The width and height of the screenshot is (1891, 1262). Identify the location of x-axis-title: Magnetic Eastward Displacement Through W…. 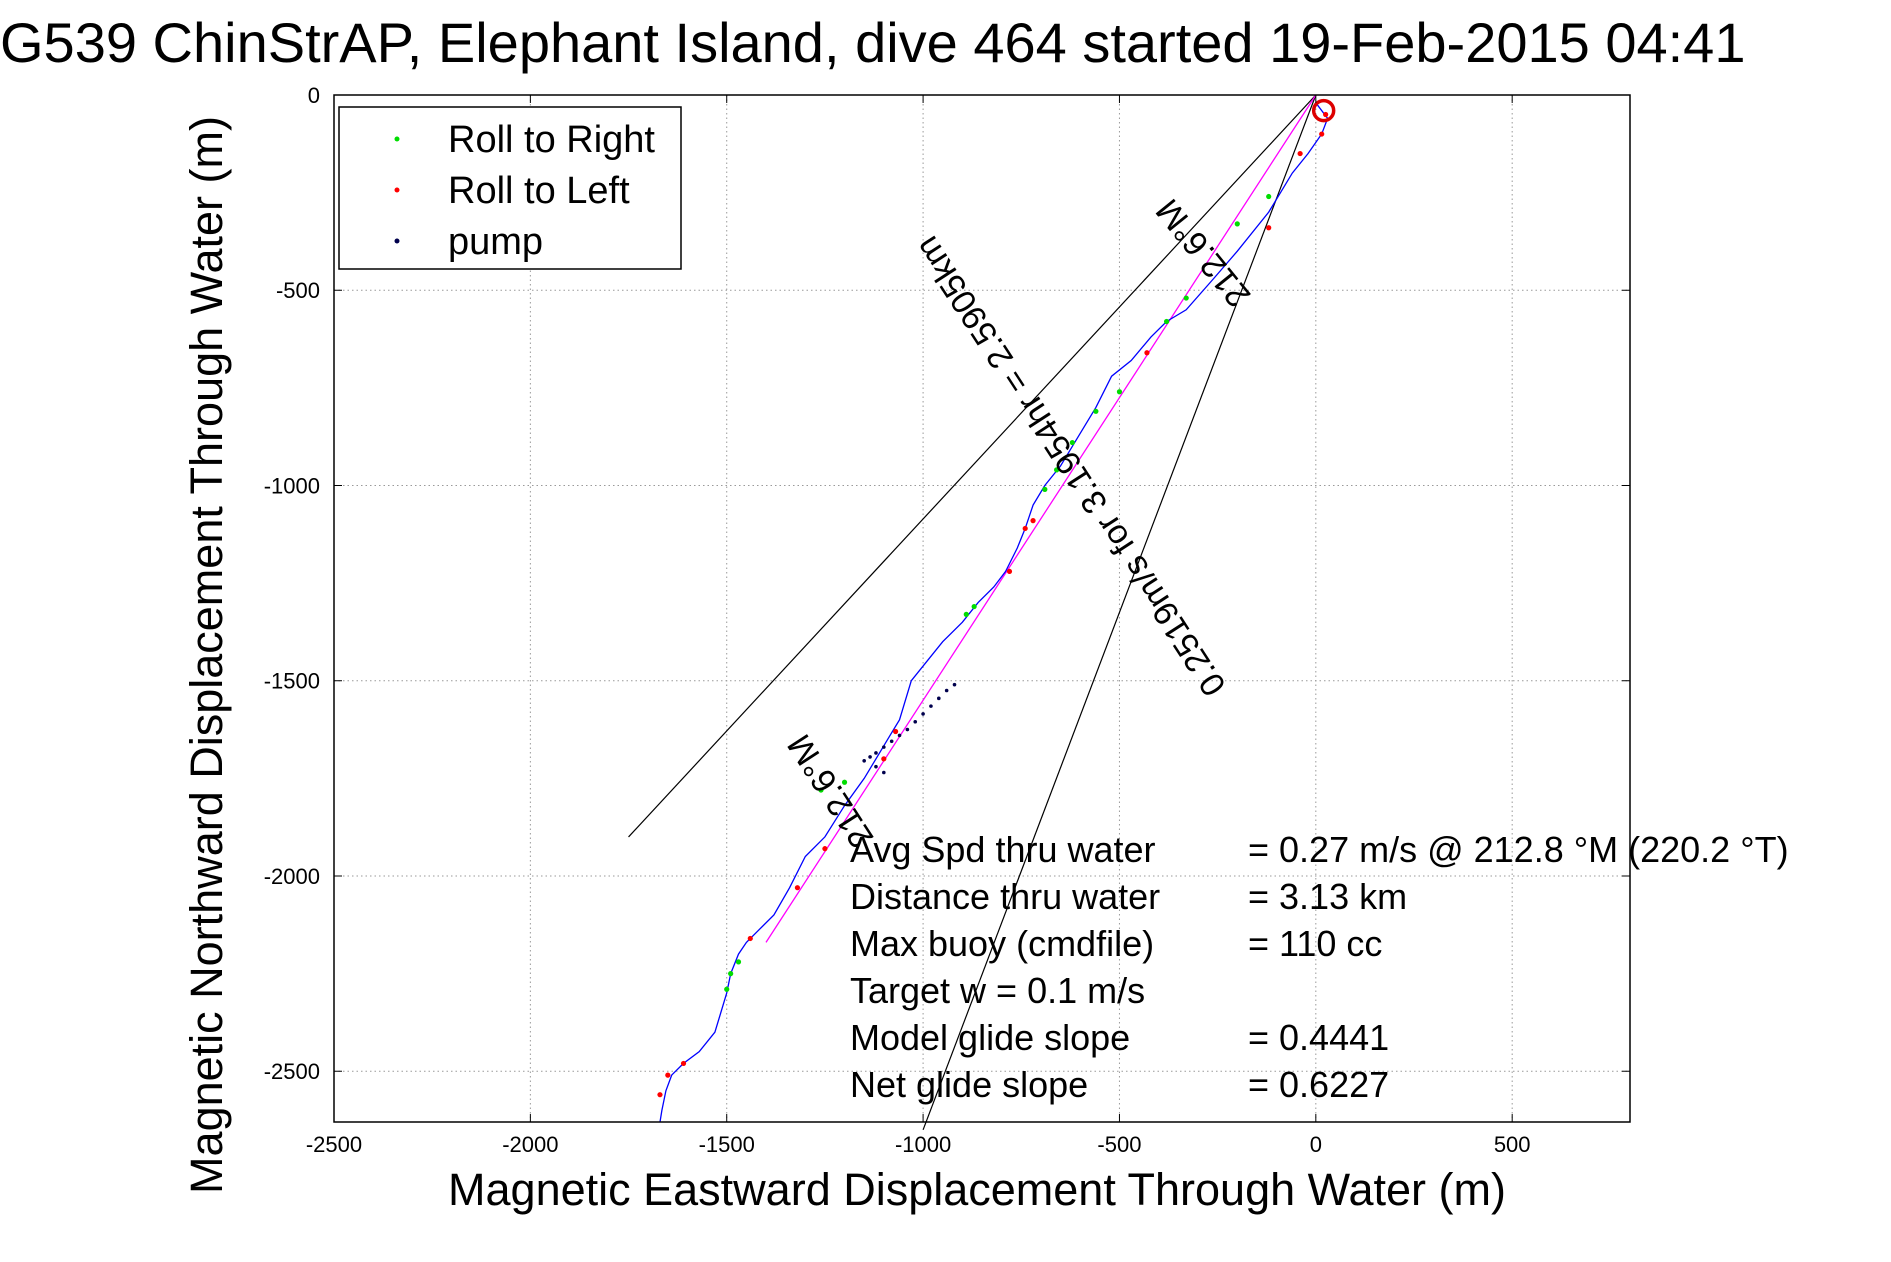
(977, 1189).